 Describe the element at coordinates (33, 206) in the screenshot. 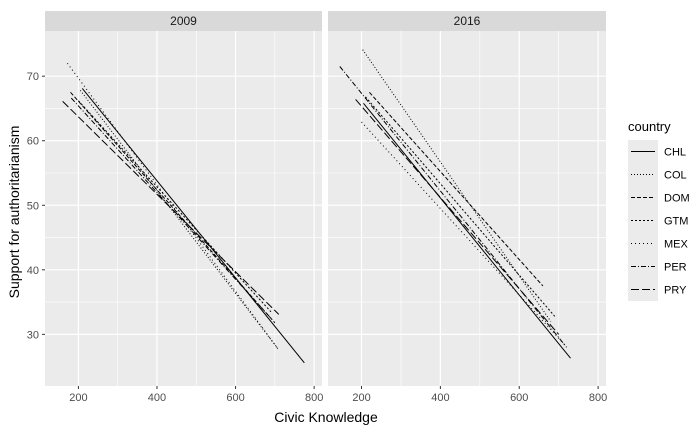

I see `y-tick-label: 50` at that location.